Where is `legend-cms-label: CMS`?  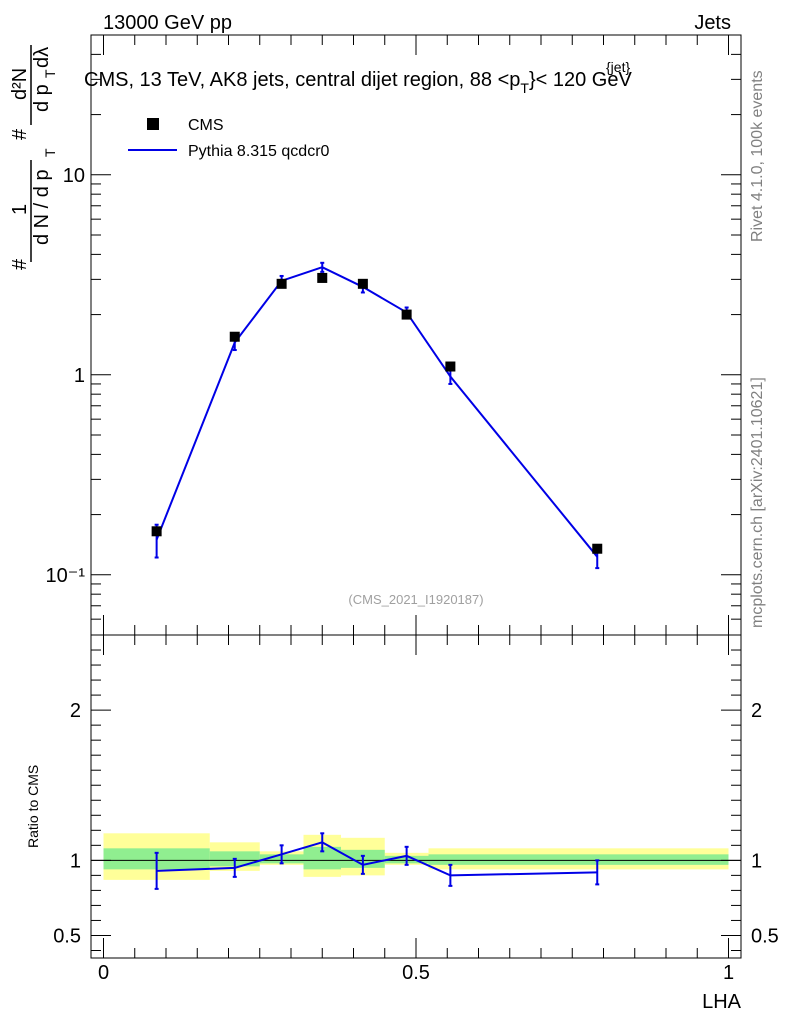
legend-cms-label: CMS is located at coordinates (206, 125).